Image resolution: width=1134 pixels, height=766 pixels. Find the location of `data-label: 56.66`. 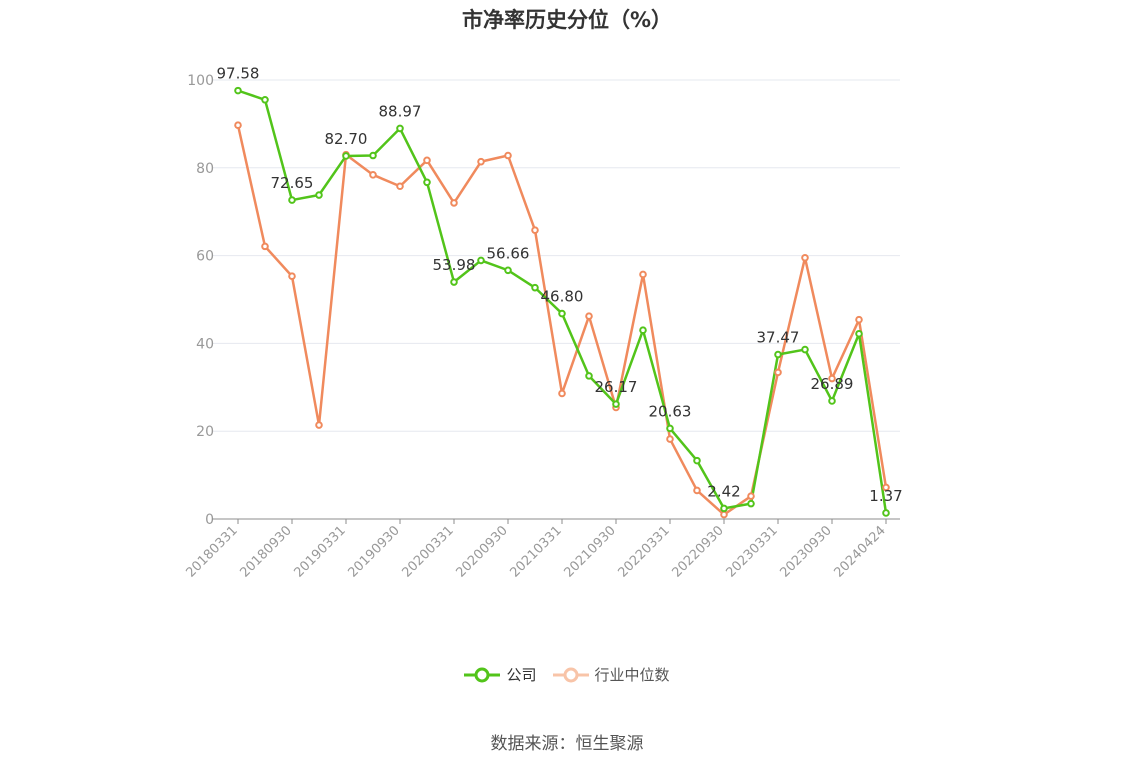

data-label: 56.66 is located at coordinates (508, 253).